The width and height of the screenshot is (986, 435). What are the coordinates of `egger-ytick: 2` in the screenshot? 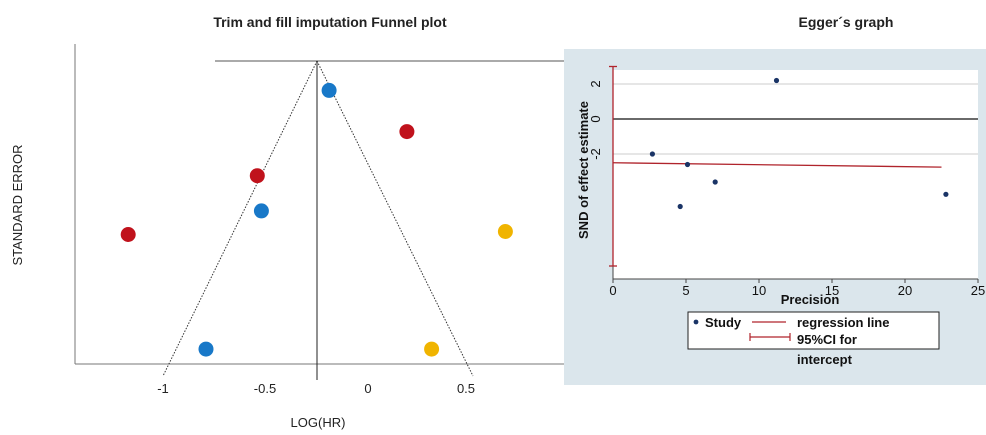 It's located at (595, 83).